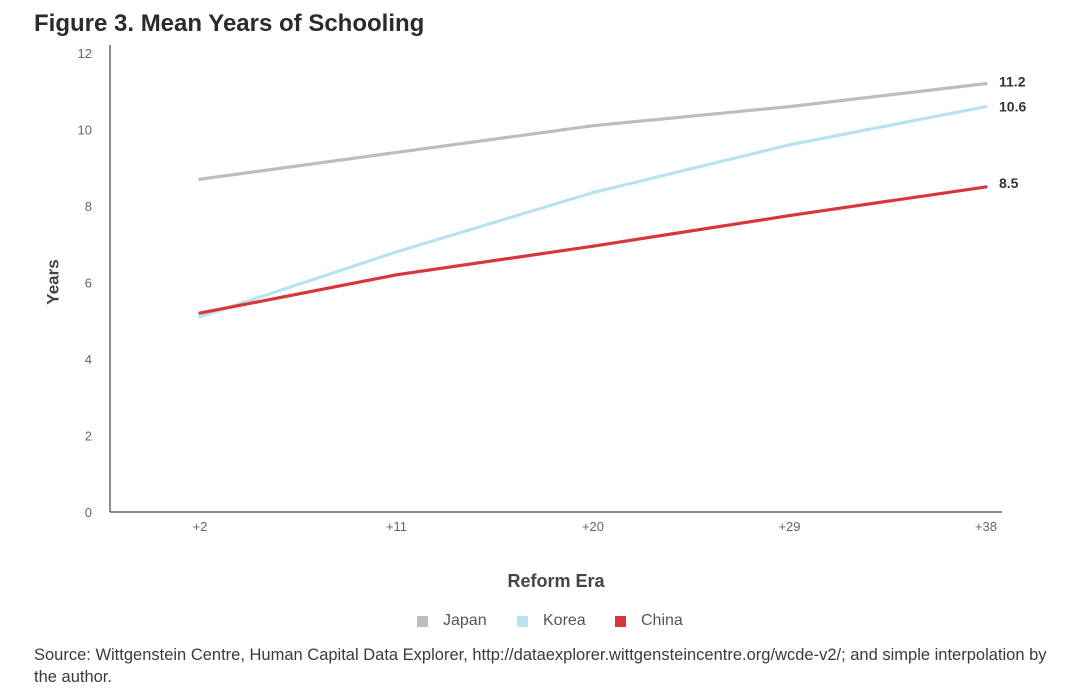 The image size is (1080, 700). What do you see at coordinates (593, 526) in the screenshot?
I see `x-tick-label: +20` at bounding box center [593, 526].